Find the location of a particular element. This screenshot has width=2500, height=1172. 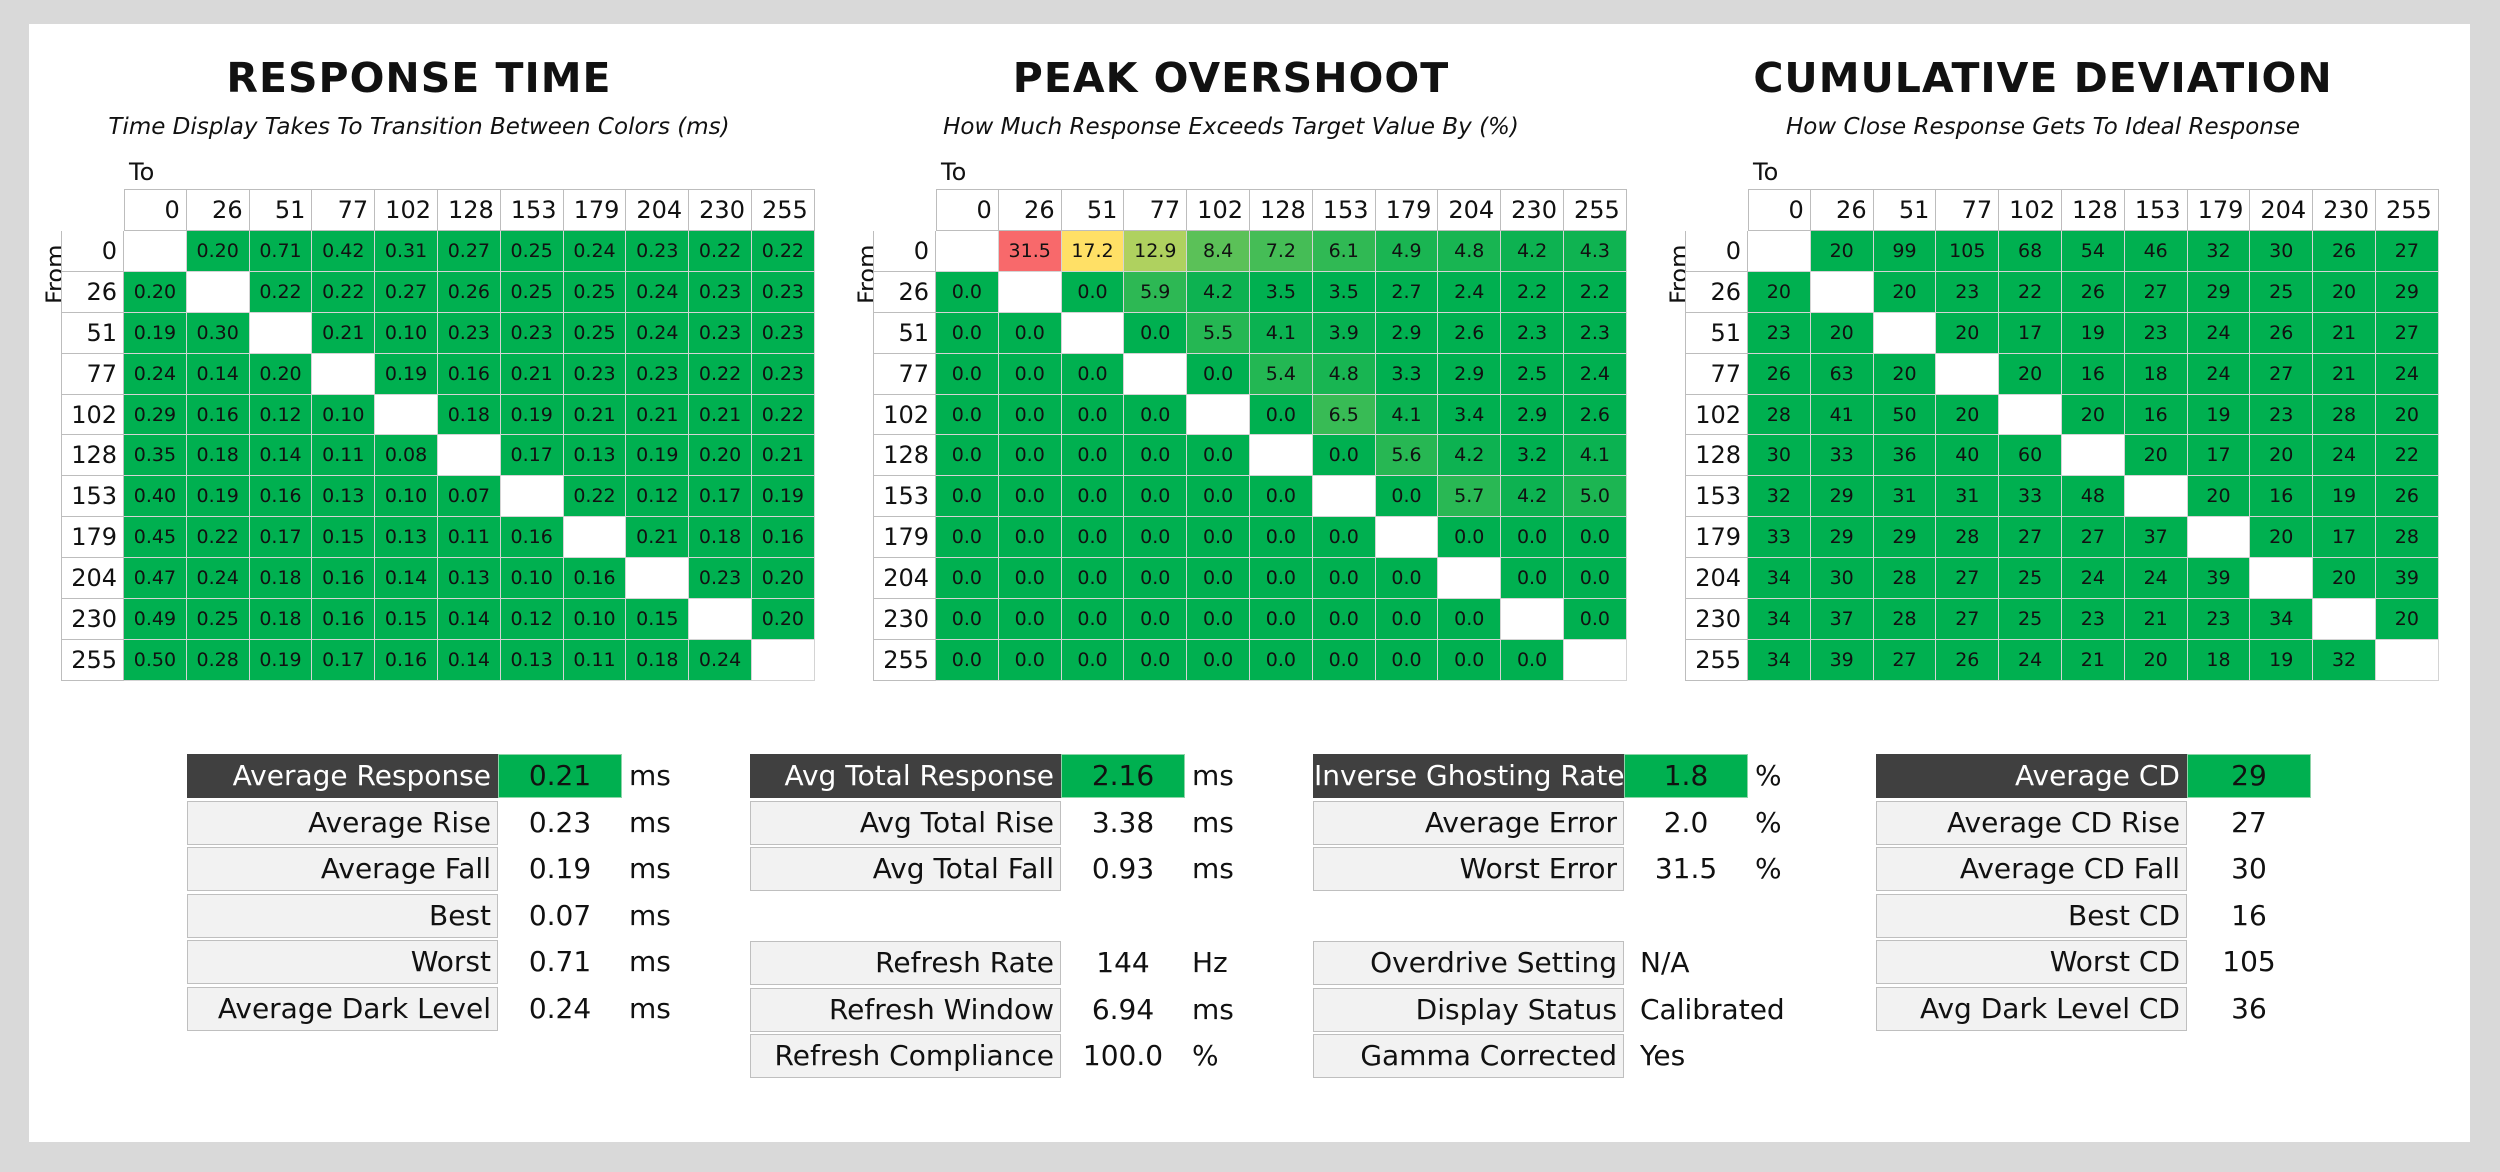

to-axis-label: To is located at coordinates (1766, 172).